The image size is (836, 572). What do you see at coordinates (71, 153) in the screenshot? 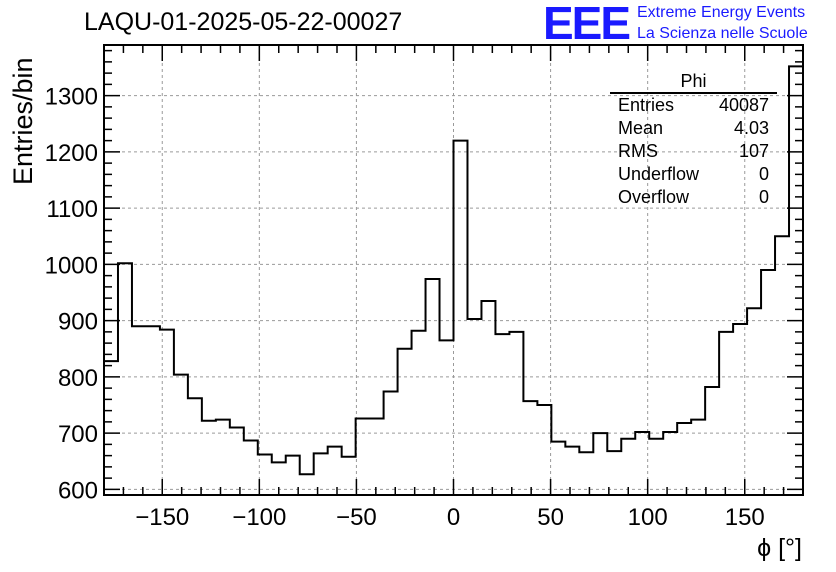
I see `y-tick-label: 1200` at bounding box center [71, 153].